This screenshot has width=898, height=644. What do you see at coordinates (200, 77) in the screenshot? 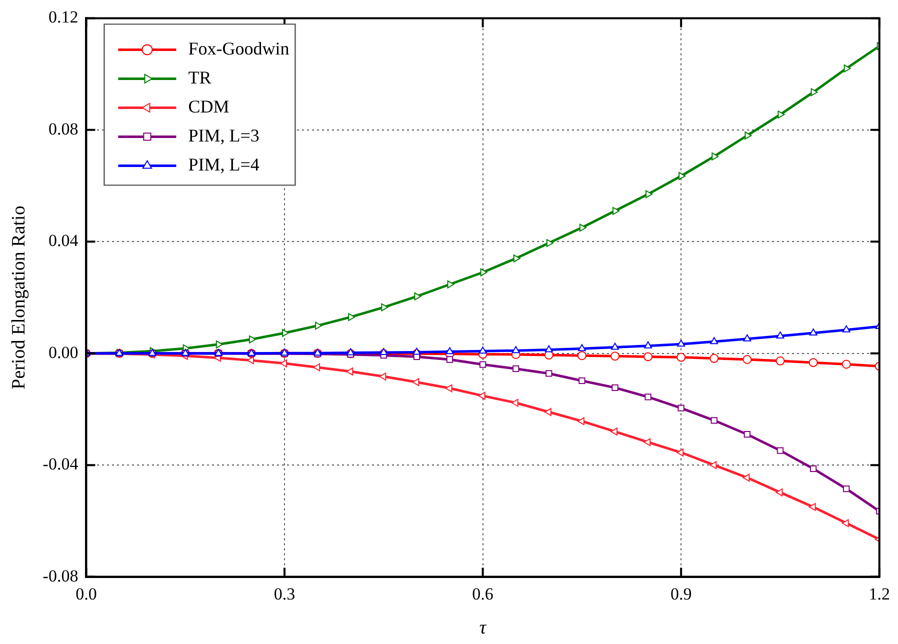
I see `legend-label: TR` at bounding box center [200, 77].